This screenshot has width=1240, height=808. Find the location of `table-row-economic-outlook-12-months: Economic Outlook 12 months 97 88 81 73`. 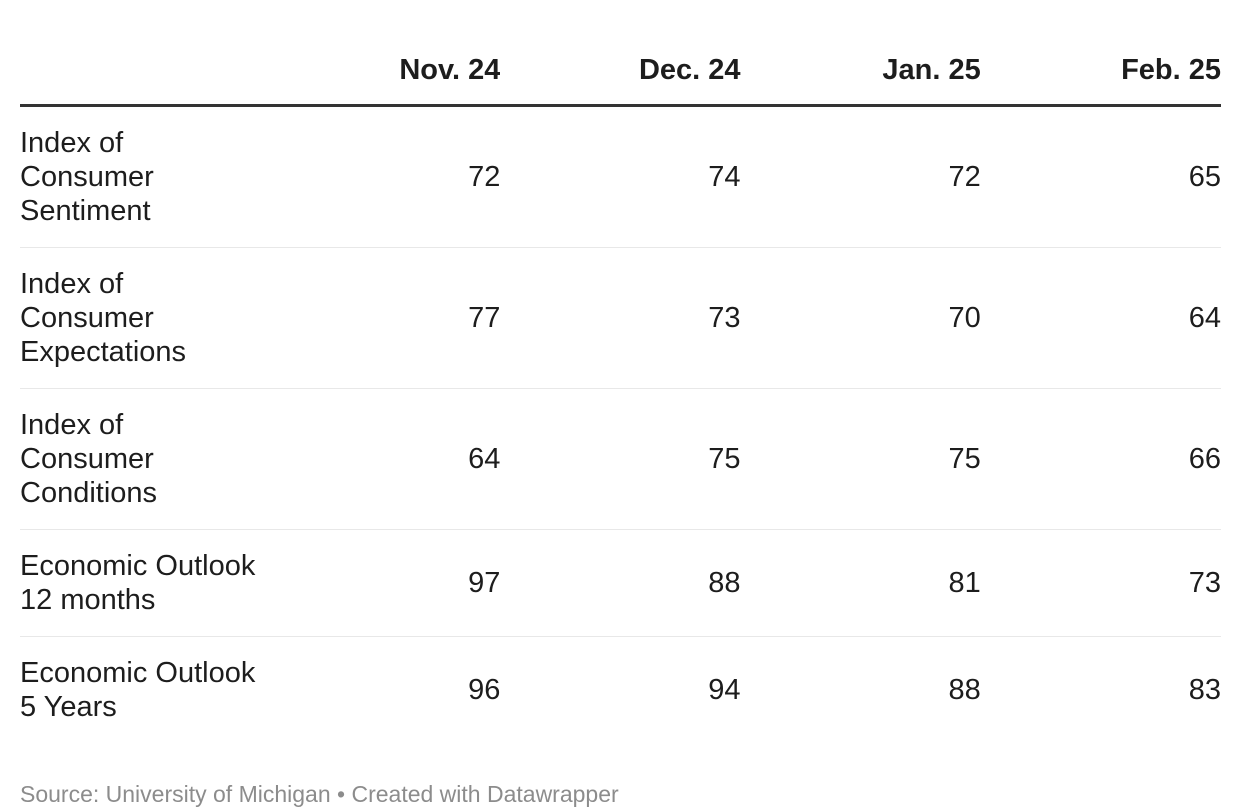

table-row-economic-outlook-12-months: Economic Outlook 12 months 97 88 81 73 is located at coordinates (620, 583).